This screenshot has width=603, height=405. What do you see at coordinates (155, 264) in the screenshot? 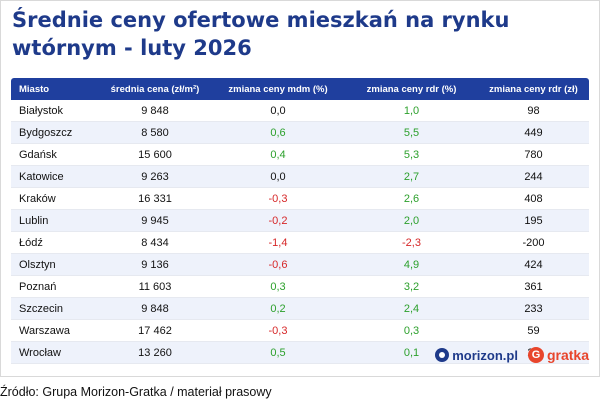
I see `cell-avg-price: 9 136` at bounding box center [155, 264].